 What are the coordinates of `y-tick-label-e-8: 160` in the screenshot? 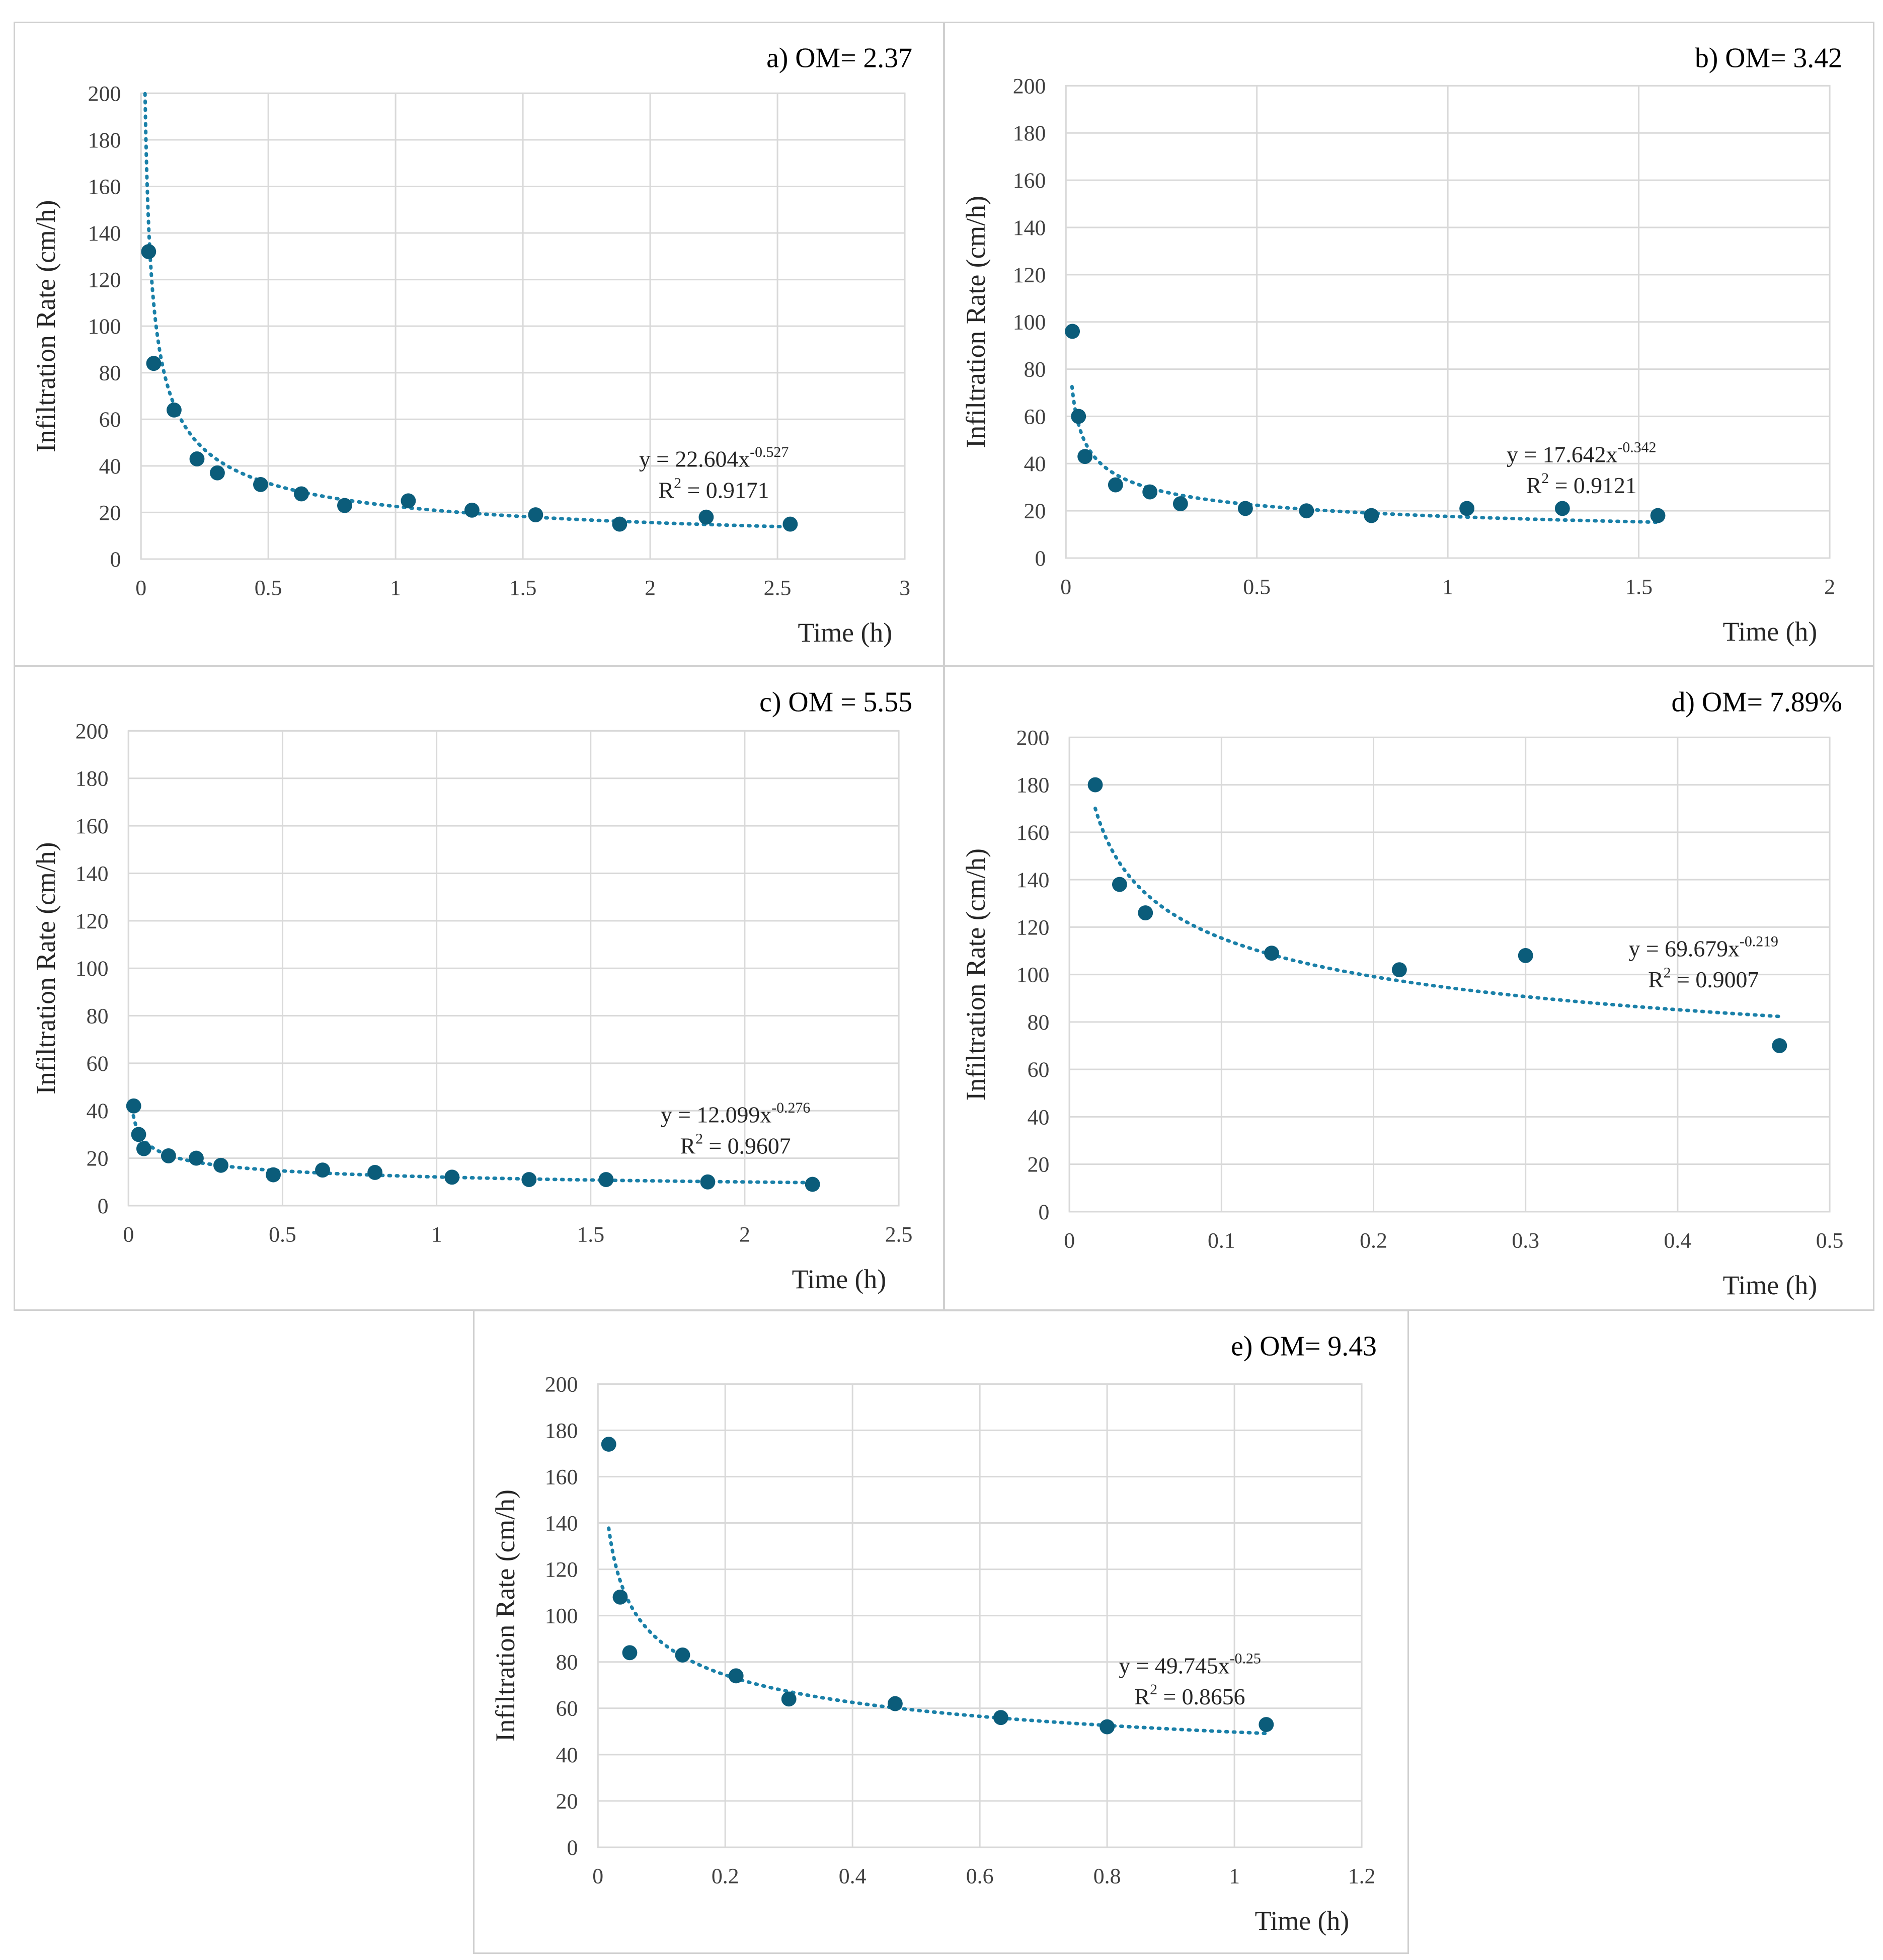 It's located at (561, 1477).